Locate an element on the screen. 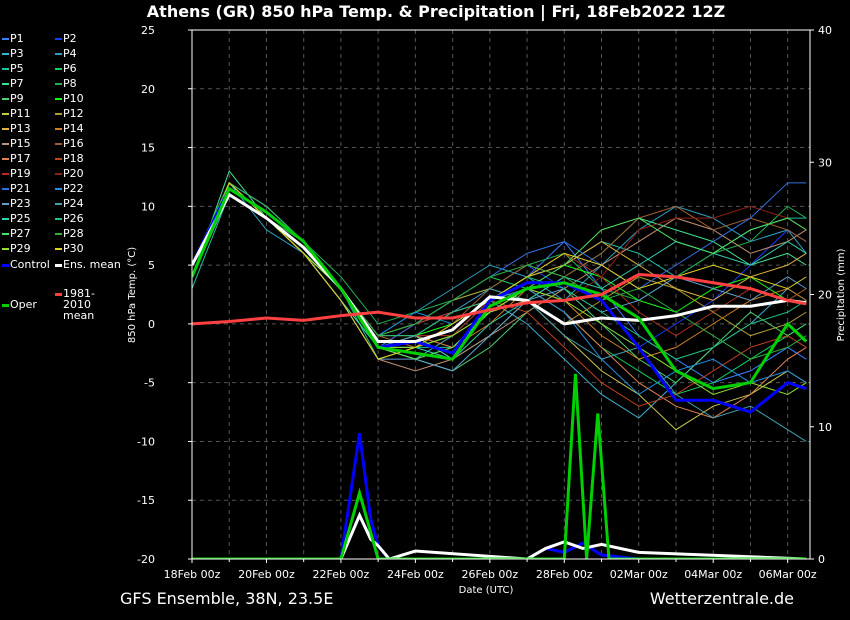 The height and width of the screenshot is (620, 850). legend-entry: P18 is located at coordinates (85, 158).